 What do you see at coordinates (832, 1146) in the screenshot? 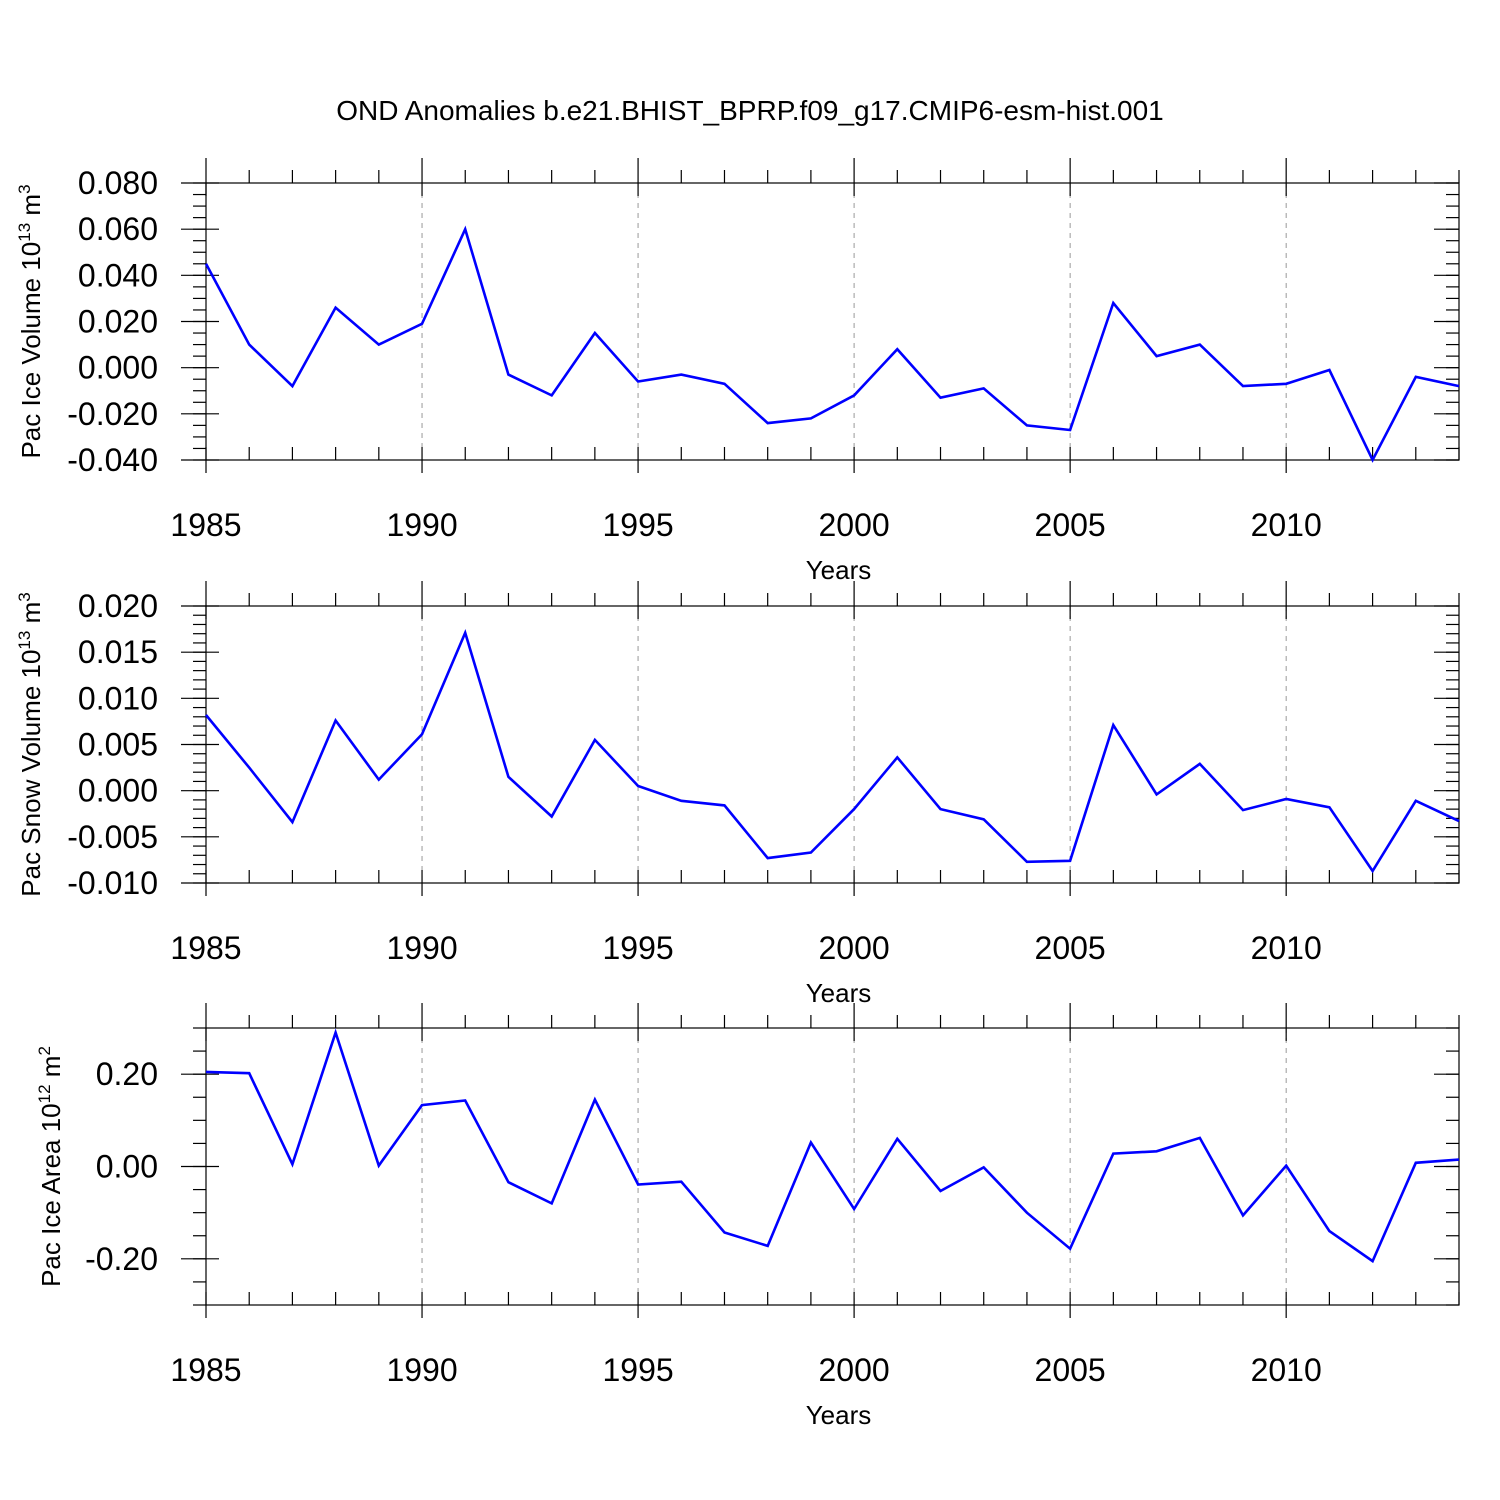
I see `series-line-ice-area` at bounding box center [832, 1146].